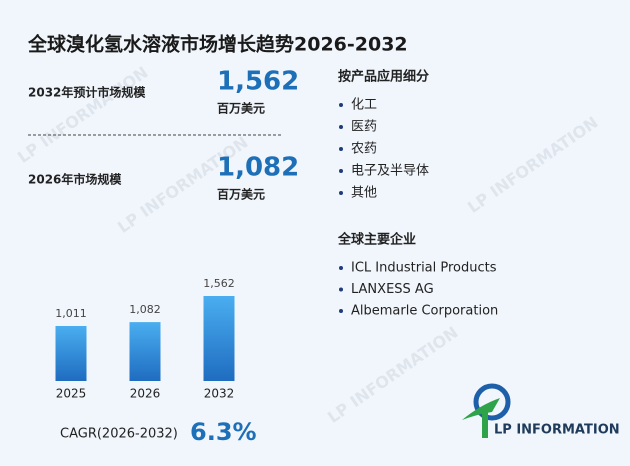 Image resolution: width=630 pixels, height=466 pixels. What do you see at coordinates (364, 193) in the screenshot?
I see `list-item: 其他` at bounding box center [364, 193].